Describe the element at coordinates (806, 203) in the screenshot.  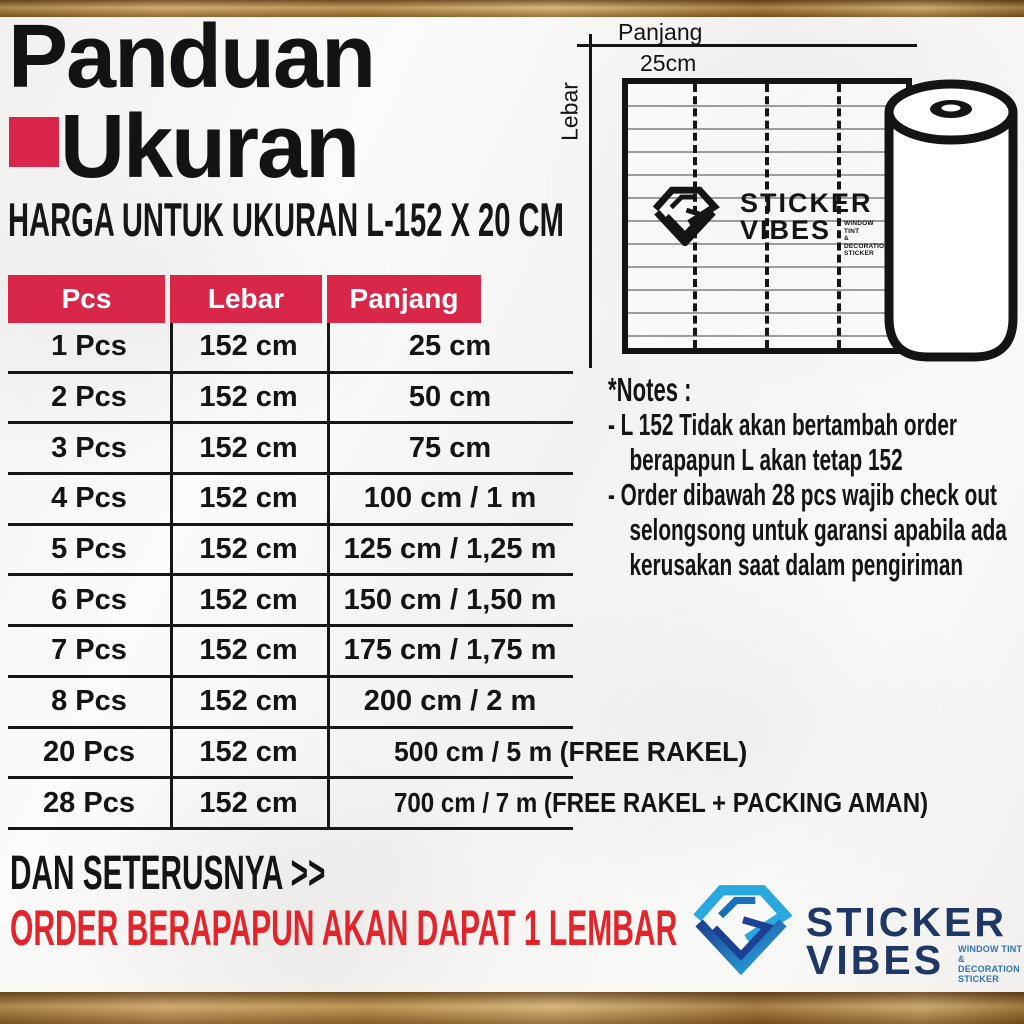
I see `sheet-logo-name: STICKER` at that location.